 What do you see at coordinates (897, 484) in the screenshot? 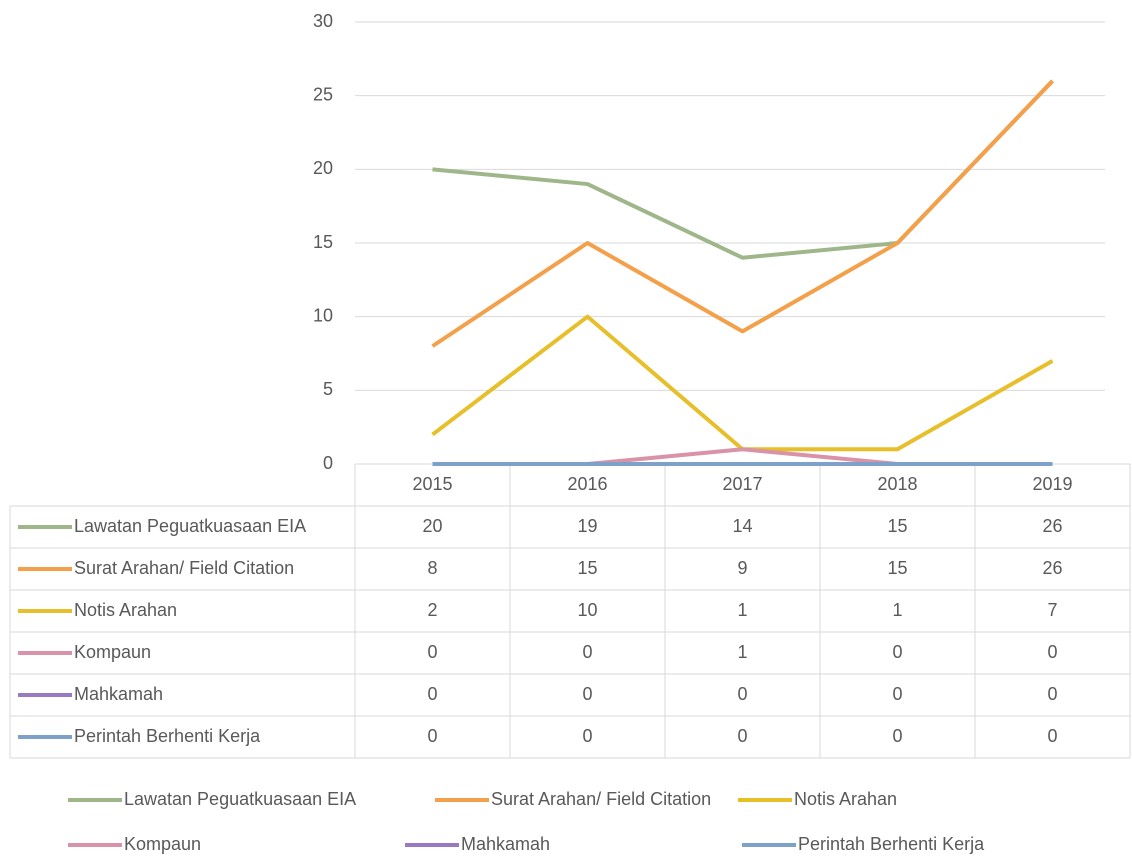
I see `x-tick-label: 2018` at bounding box center [897, 484].